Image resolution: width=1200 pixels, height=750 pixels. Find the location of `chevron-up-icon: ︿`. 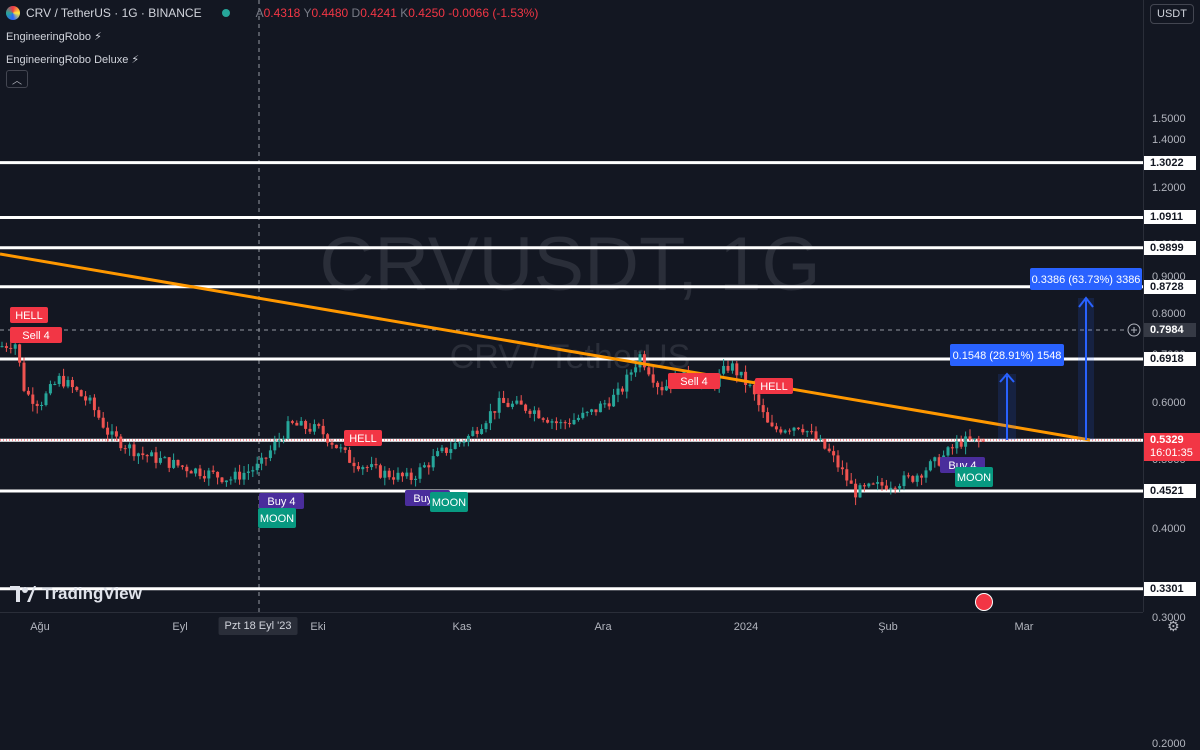

chevron-up-icon: ︿ is located at coordinates (17, 81).